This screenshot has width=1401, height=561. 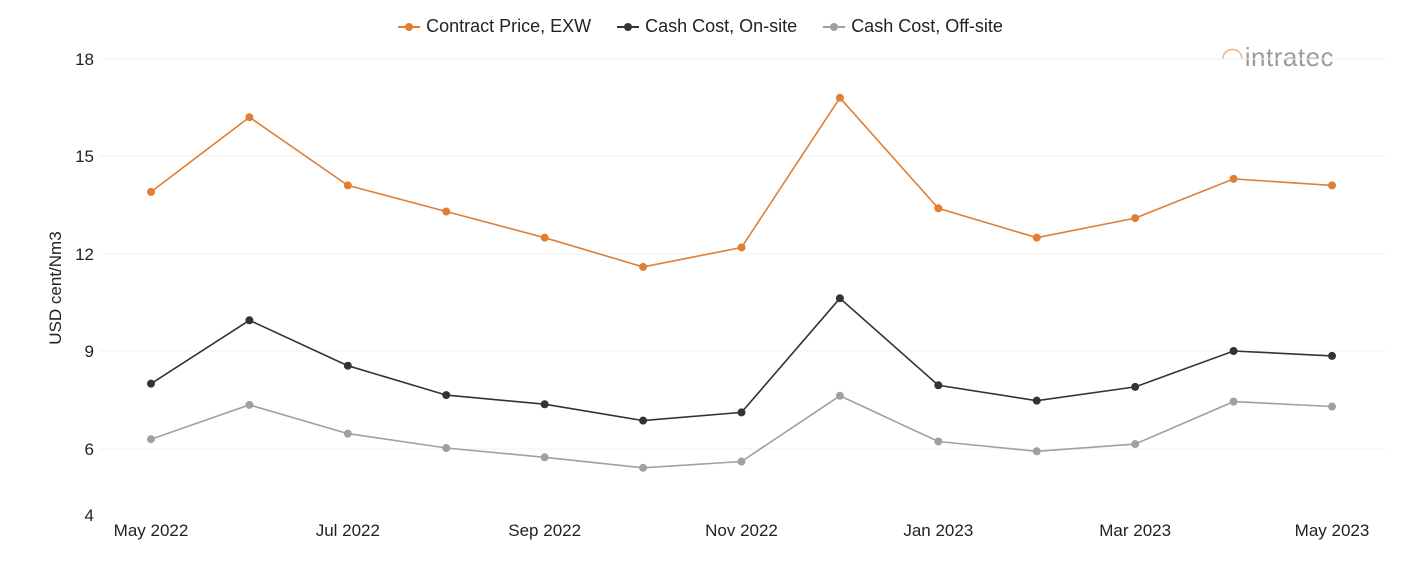 I want to click on x-tick-label: Mar 2023, so click(x=1135, y=530).